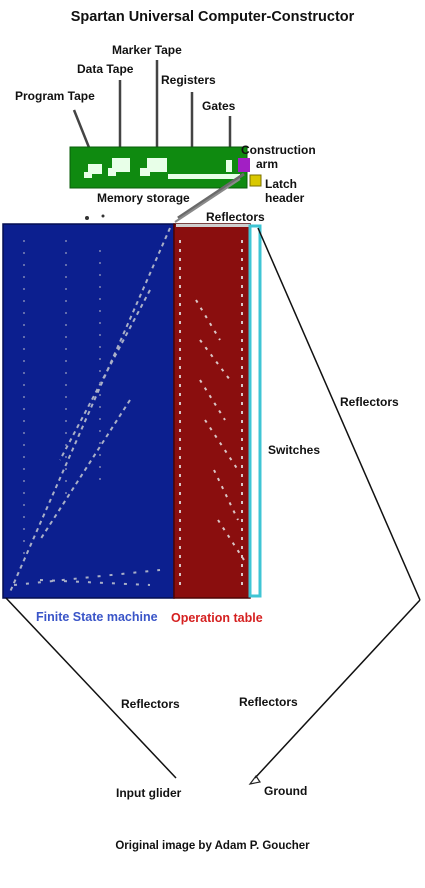  Describe the element at coordinates (97, 617) in the screenshot. I see `finite-state-machine-label: Finite State machine` at that location.